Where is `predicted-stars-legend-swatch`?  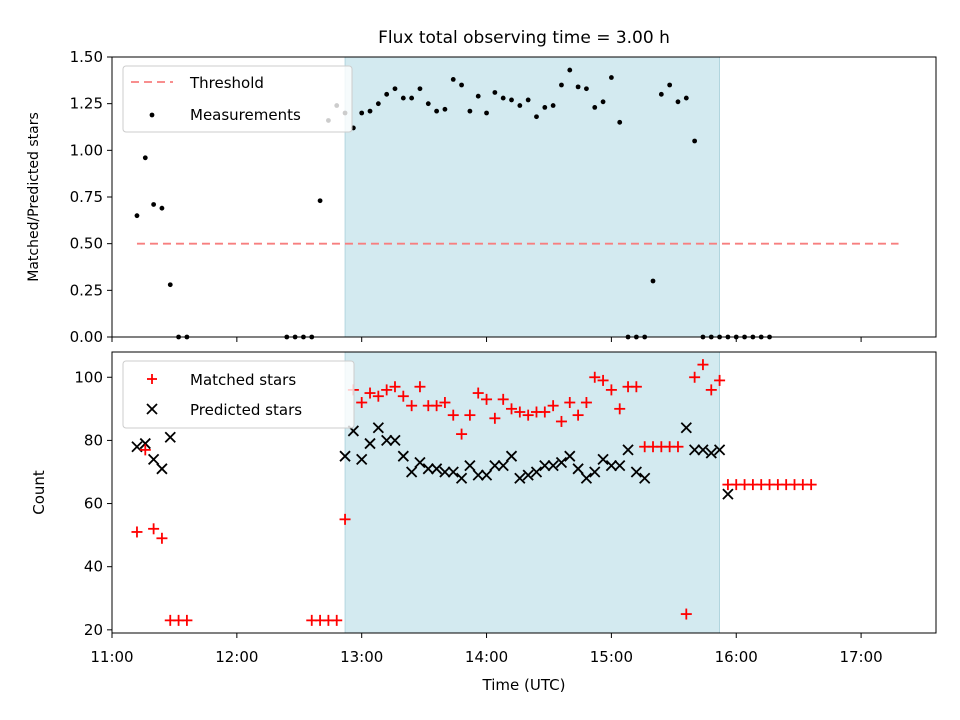
predicted-stars-legend-swatch is located at coordinates (152, 409).